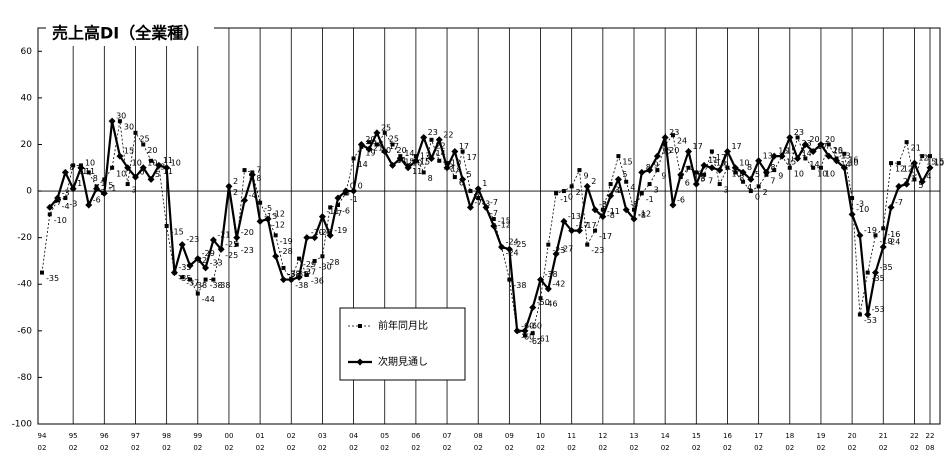 The image size is (950, 468). Describe the element at coordinates (543, 302) in the screenshot. I see `data-label: -50` at that location.